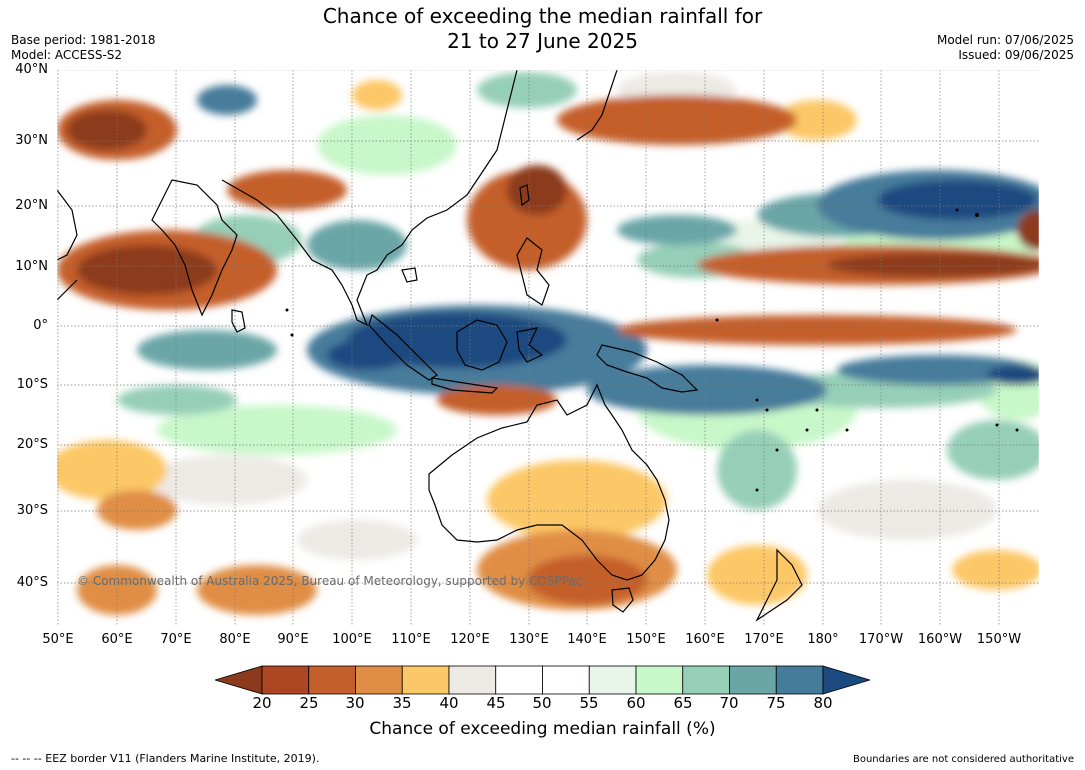 The width and height of the screenshot is (1085, 770). Describe the element at coordinates (465, 385) in the screenshot. I see `java-coastline` at that location.